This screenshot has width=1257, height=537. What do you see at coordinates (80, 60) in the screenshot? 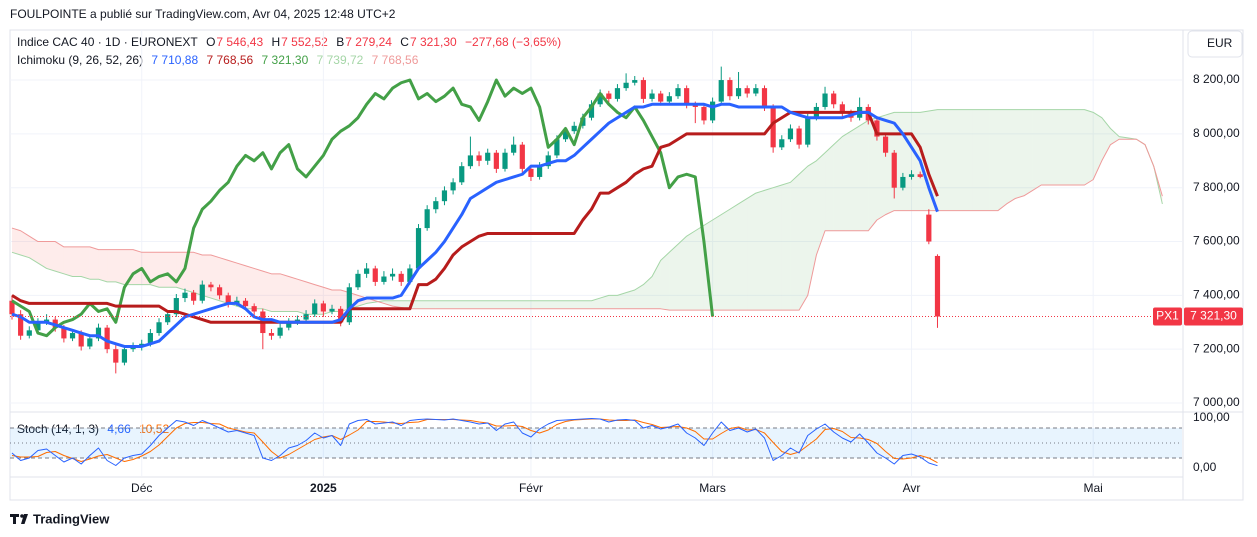
I see `indicator-name: Ichimoku (9, 26, 52, 26)` at bounding box center [80, 60].